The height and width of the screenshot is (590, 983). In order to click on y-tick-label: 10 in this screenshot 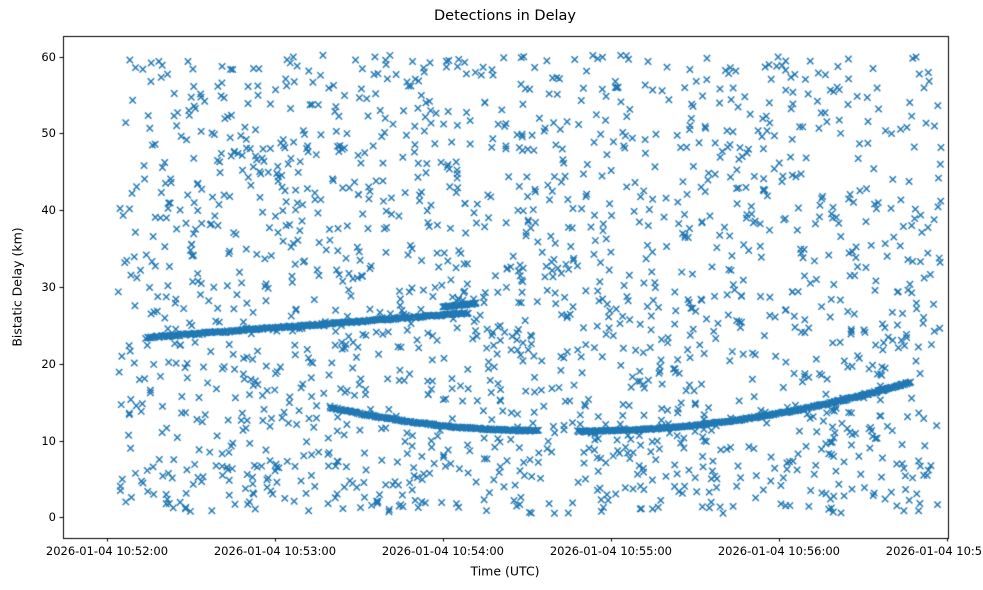, I will do `click(48, 440)`.